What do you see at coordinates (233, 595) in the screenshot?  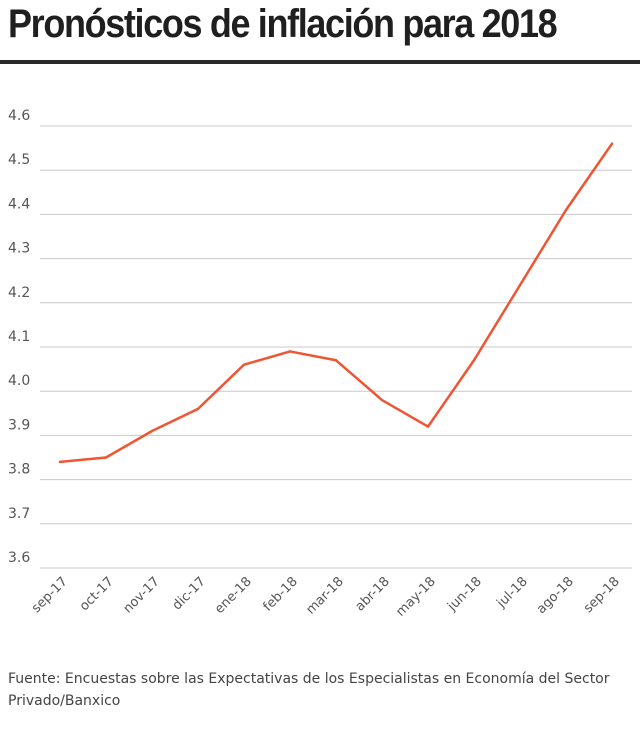 I see `x-tick-label: ene-18` at bounding box center [233, 595].